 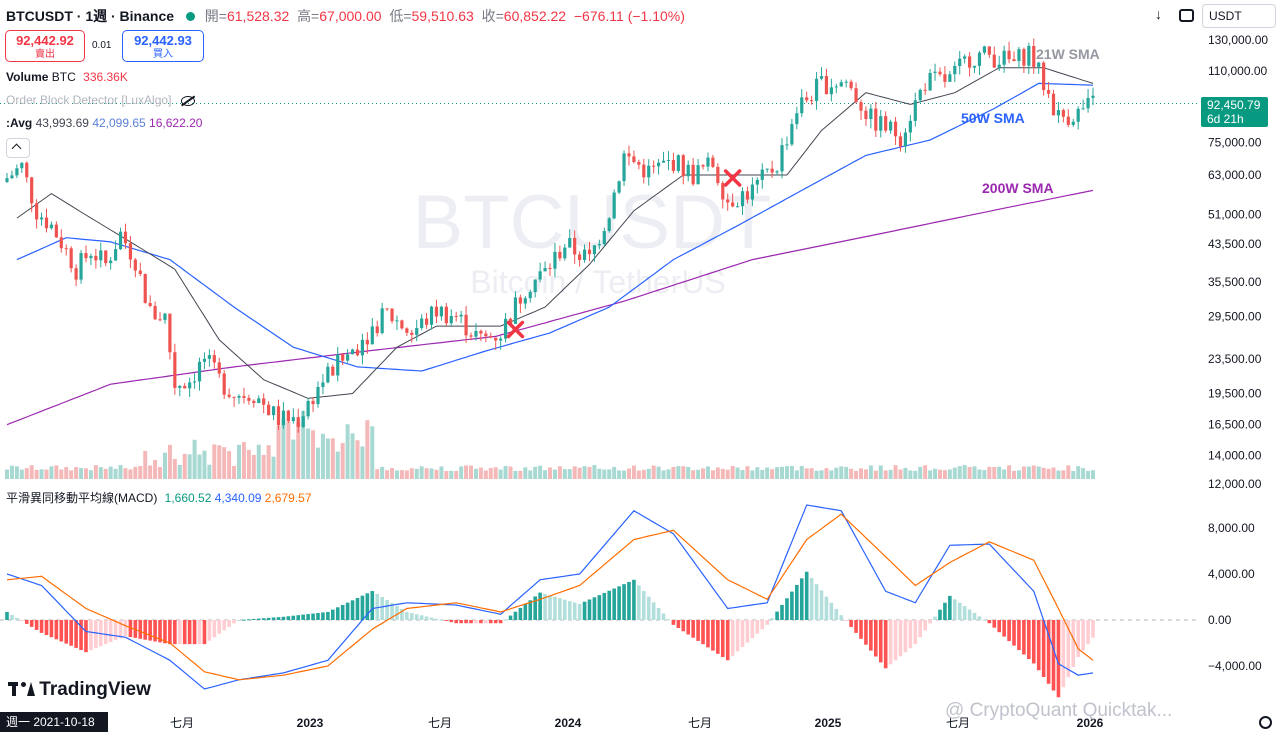 I want to click on refresh-icon, so click(x=1186, y=15).